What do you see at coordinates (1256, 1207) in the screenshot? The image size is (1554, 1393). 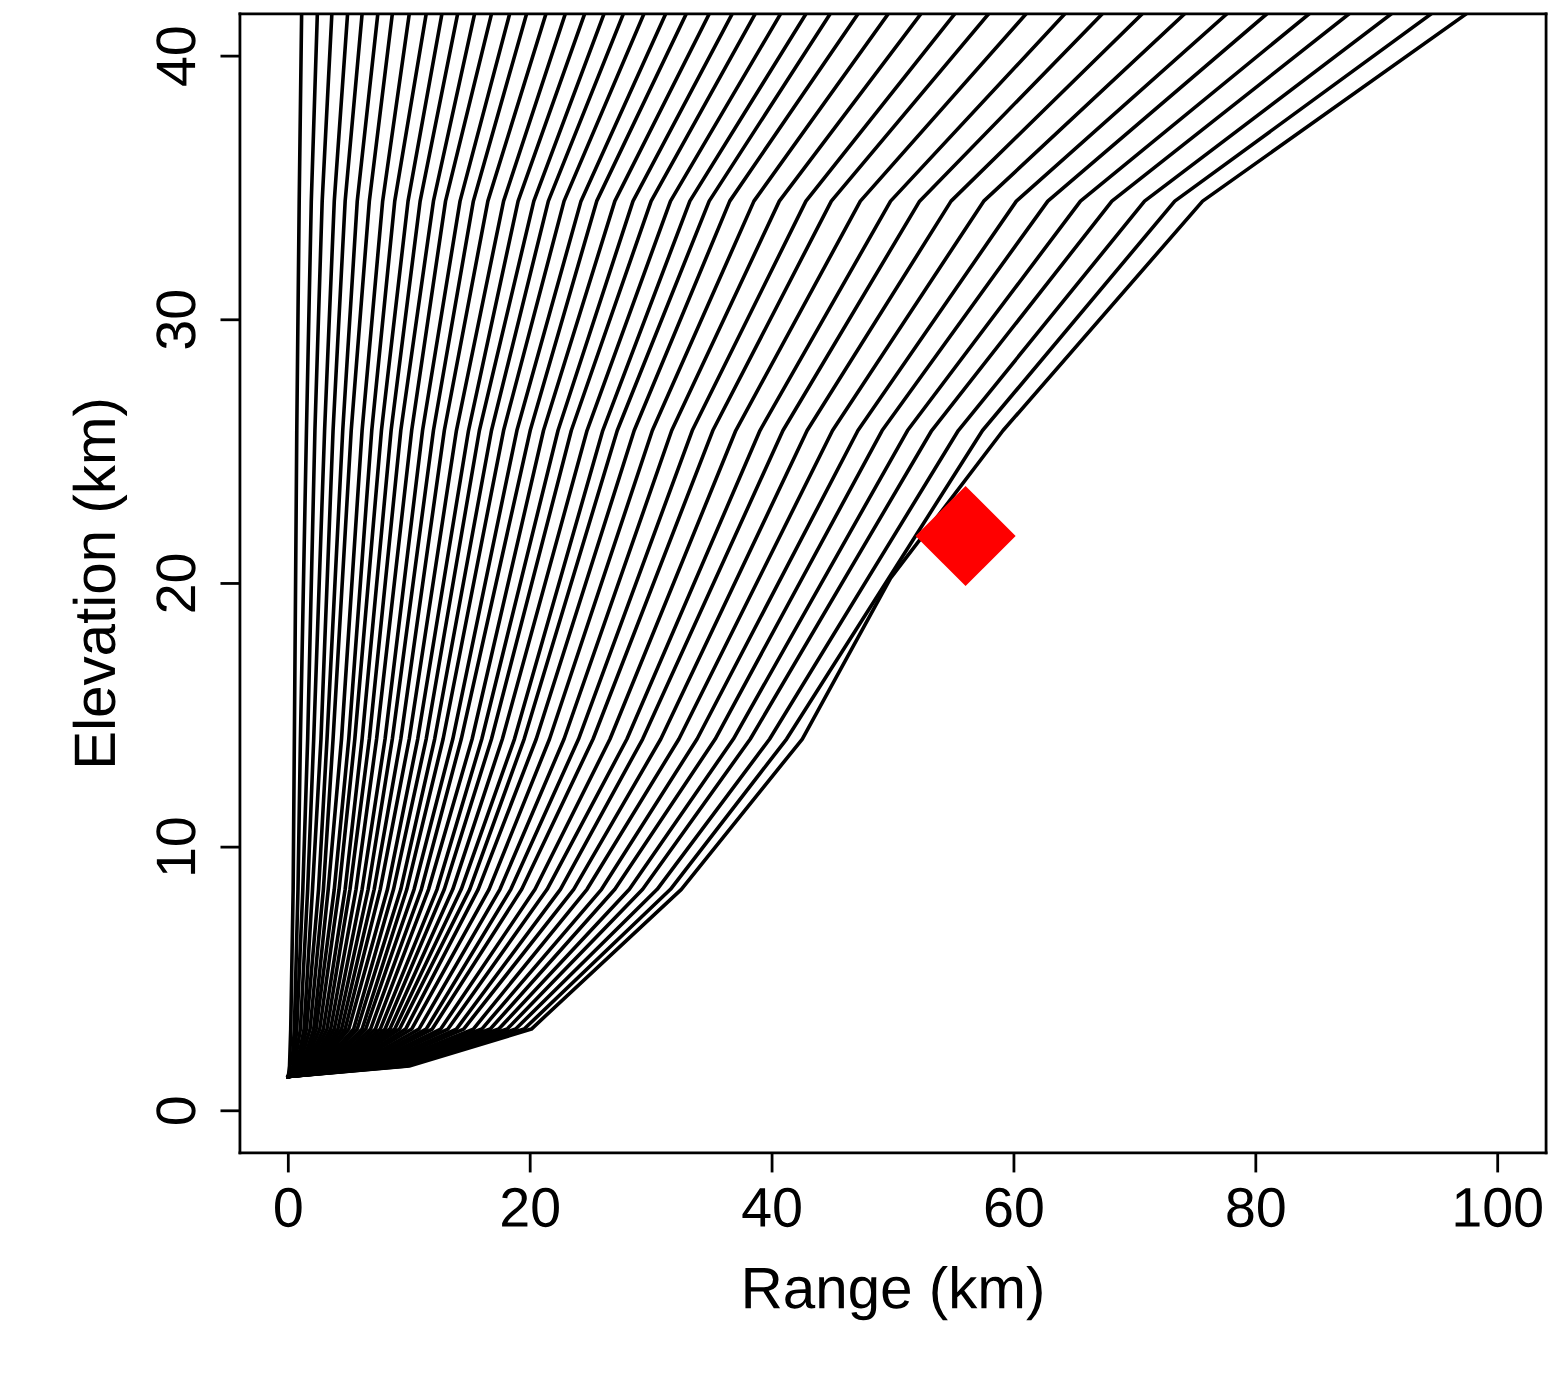 I see `x-tick-label: 80` at bounding box center [1256, 1207].